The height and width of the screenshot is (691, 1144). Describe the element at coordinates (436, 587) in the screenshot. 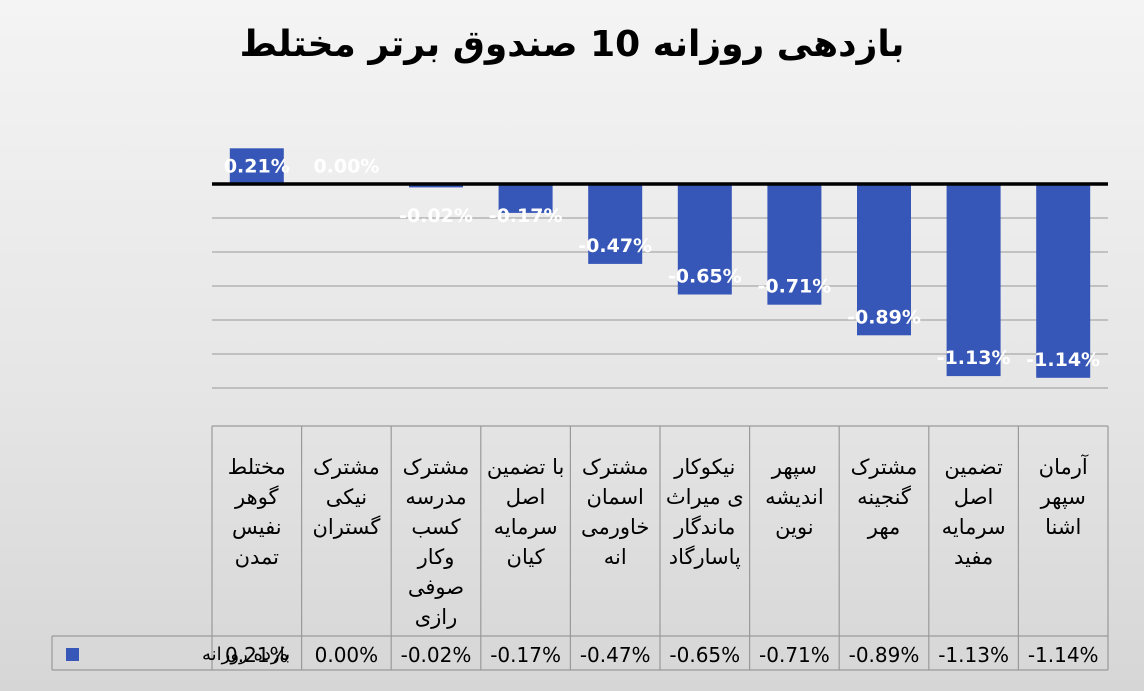

I see `category-label: صوفی` at that location.